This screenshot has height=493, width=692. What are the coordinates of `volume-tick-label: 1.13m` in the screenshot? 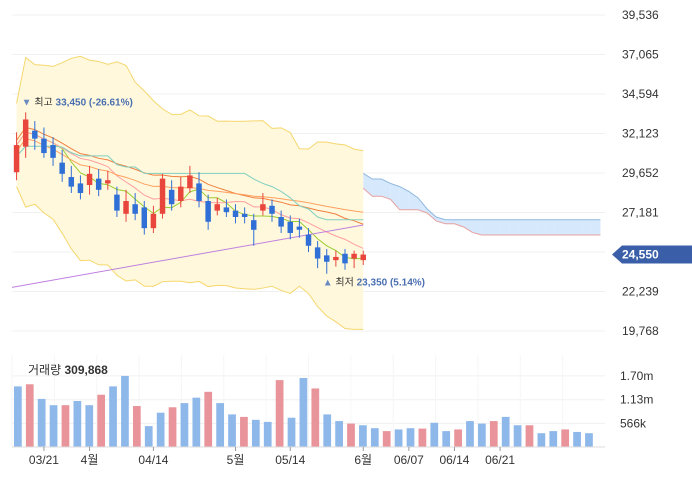 It's located at (636, 400).